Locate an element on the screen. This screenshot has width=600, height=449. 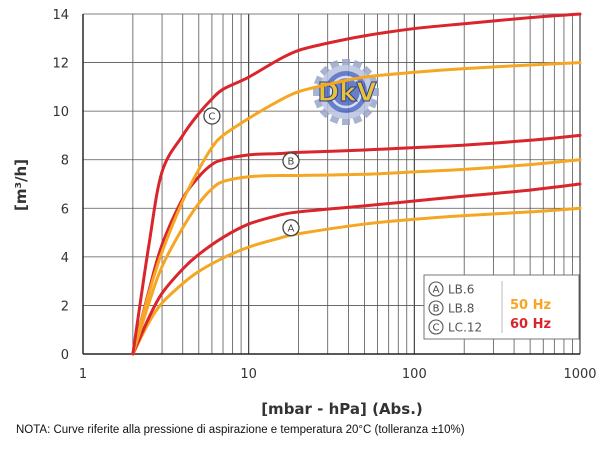
watermark-ring is located at coordinates (346, 92).